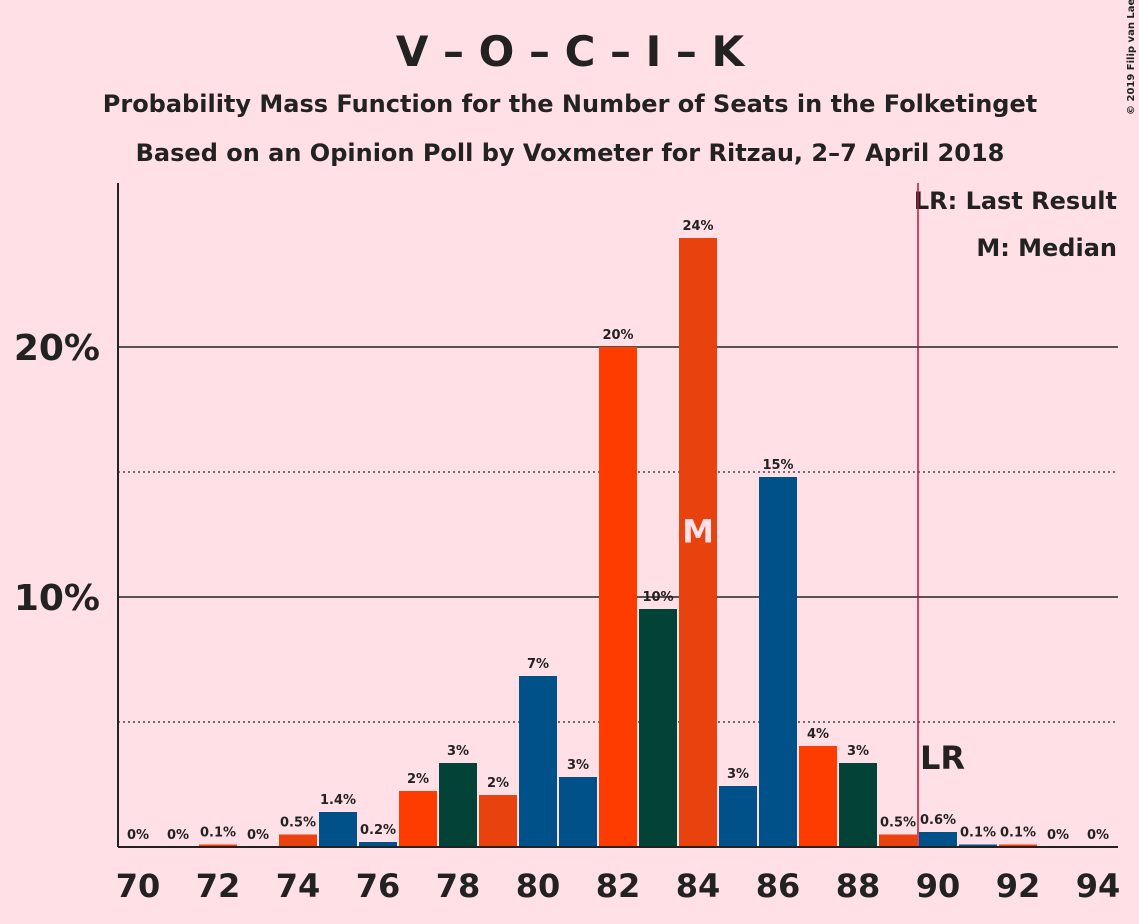  Describe the element at coordinates (938, 820) in the screenshot. I see `value-label: 0.6%` at that location.